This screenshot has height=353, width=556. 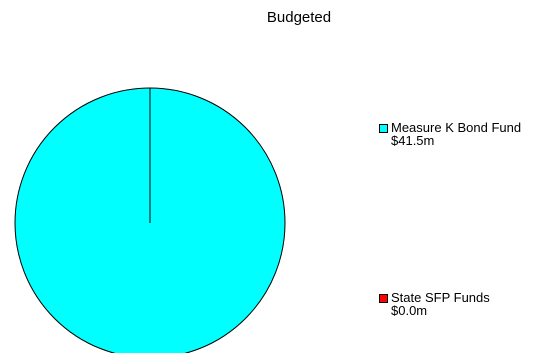 What do you see at coordinates (456, 127) in the screenshot?
I see `legend-label-measure-k: Measure K Bond Fund` at bounding box center [456, 127].